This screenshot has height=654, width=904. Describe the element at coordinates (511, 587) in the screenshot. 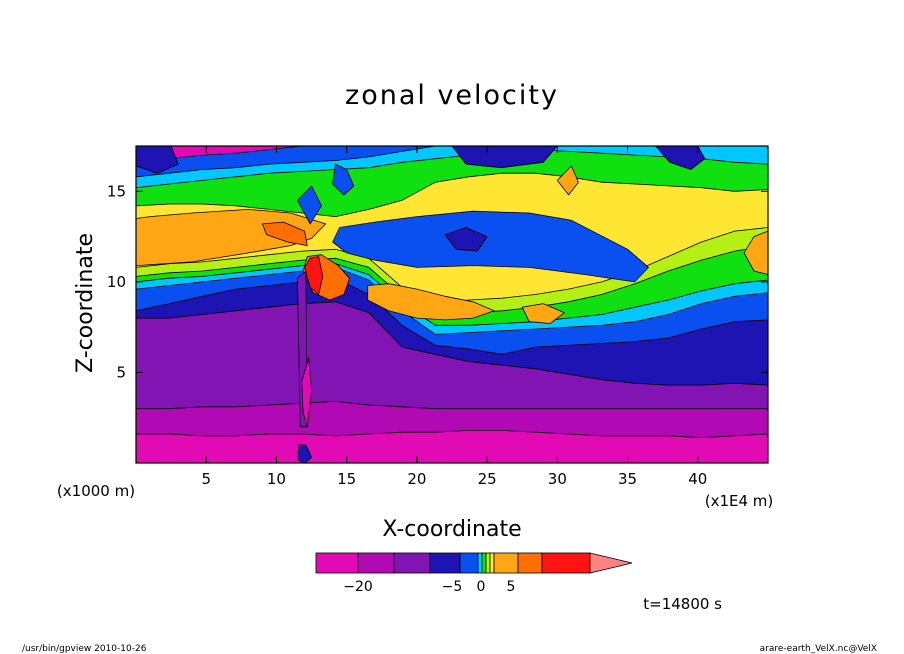

I see `colorbar-tick-label: 5` at that location.